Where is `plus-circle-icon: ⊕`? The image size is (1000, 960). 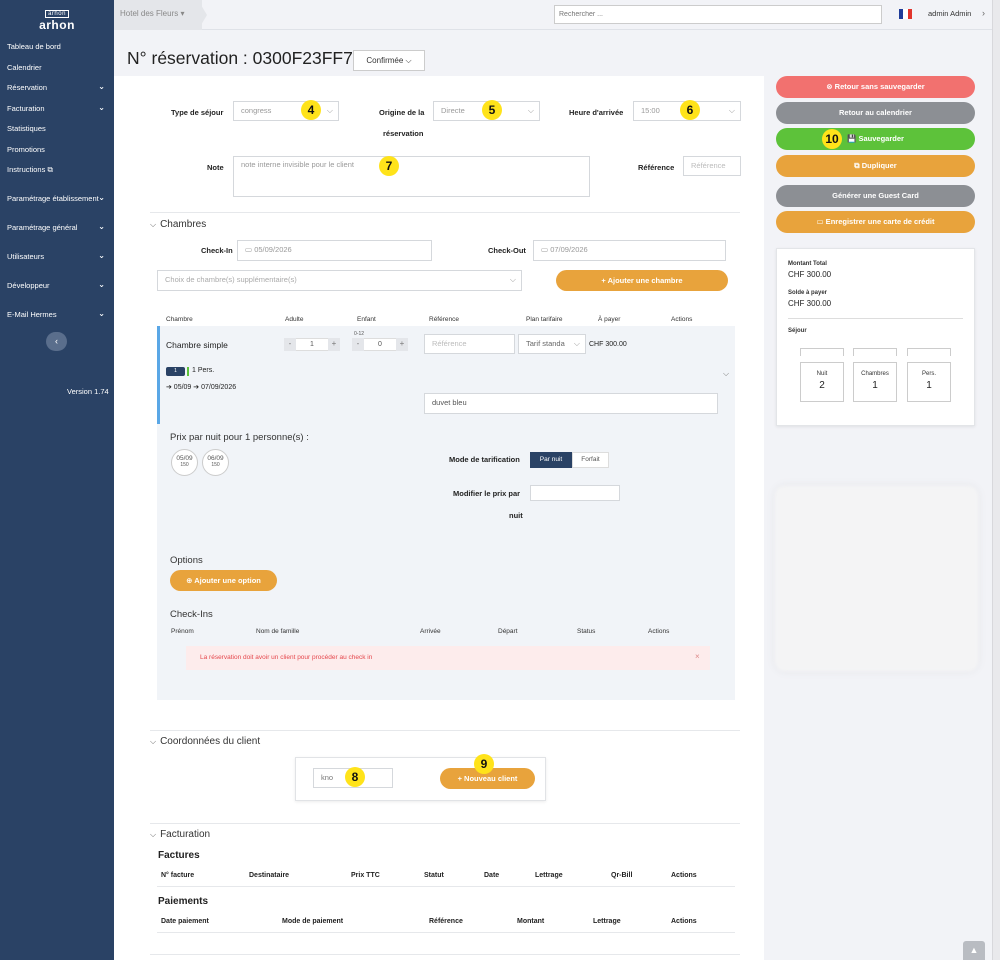
plus-circle-icon: ⊕ is located at coordinates (190, 580).